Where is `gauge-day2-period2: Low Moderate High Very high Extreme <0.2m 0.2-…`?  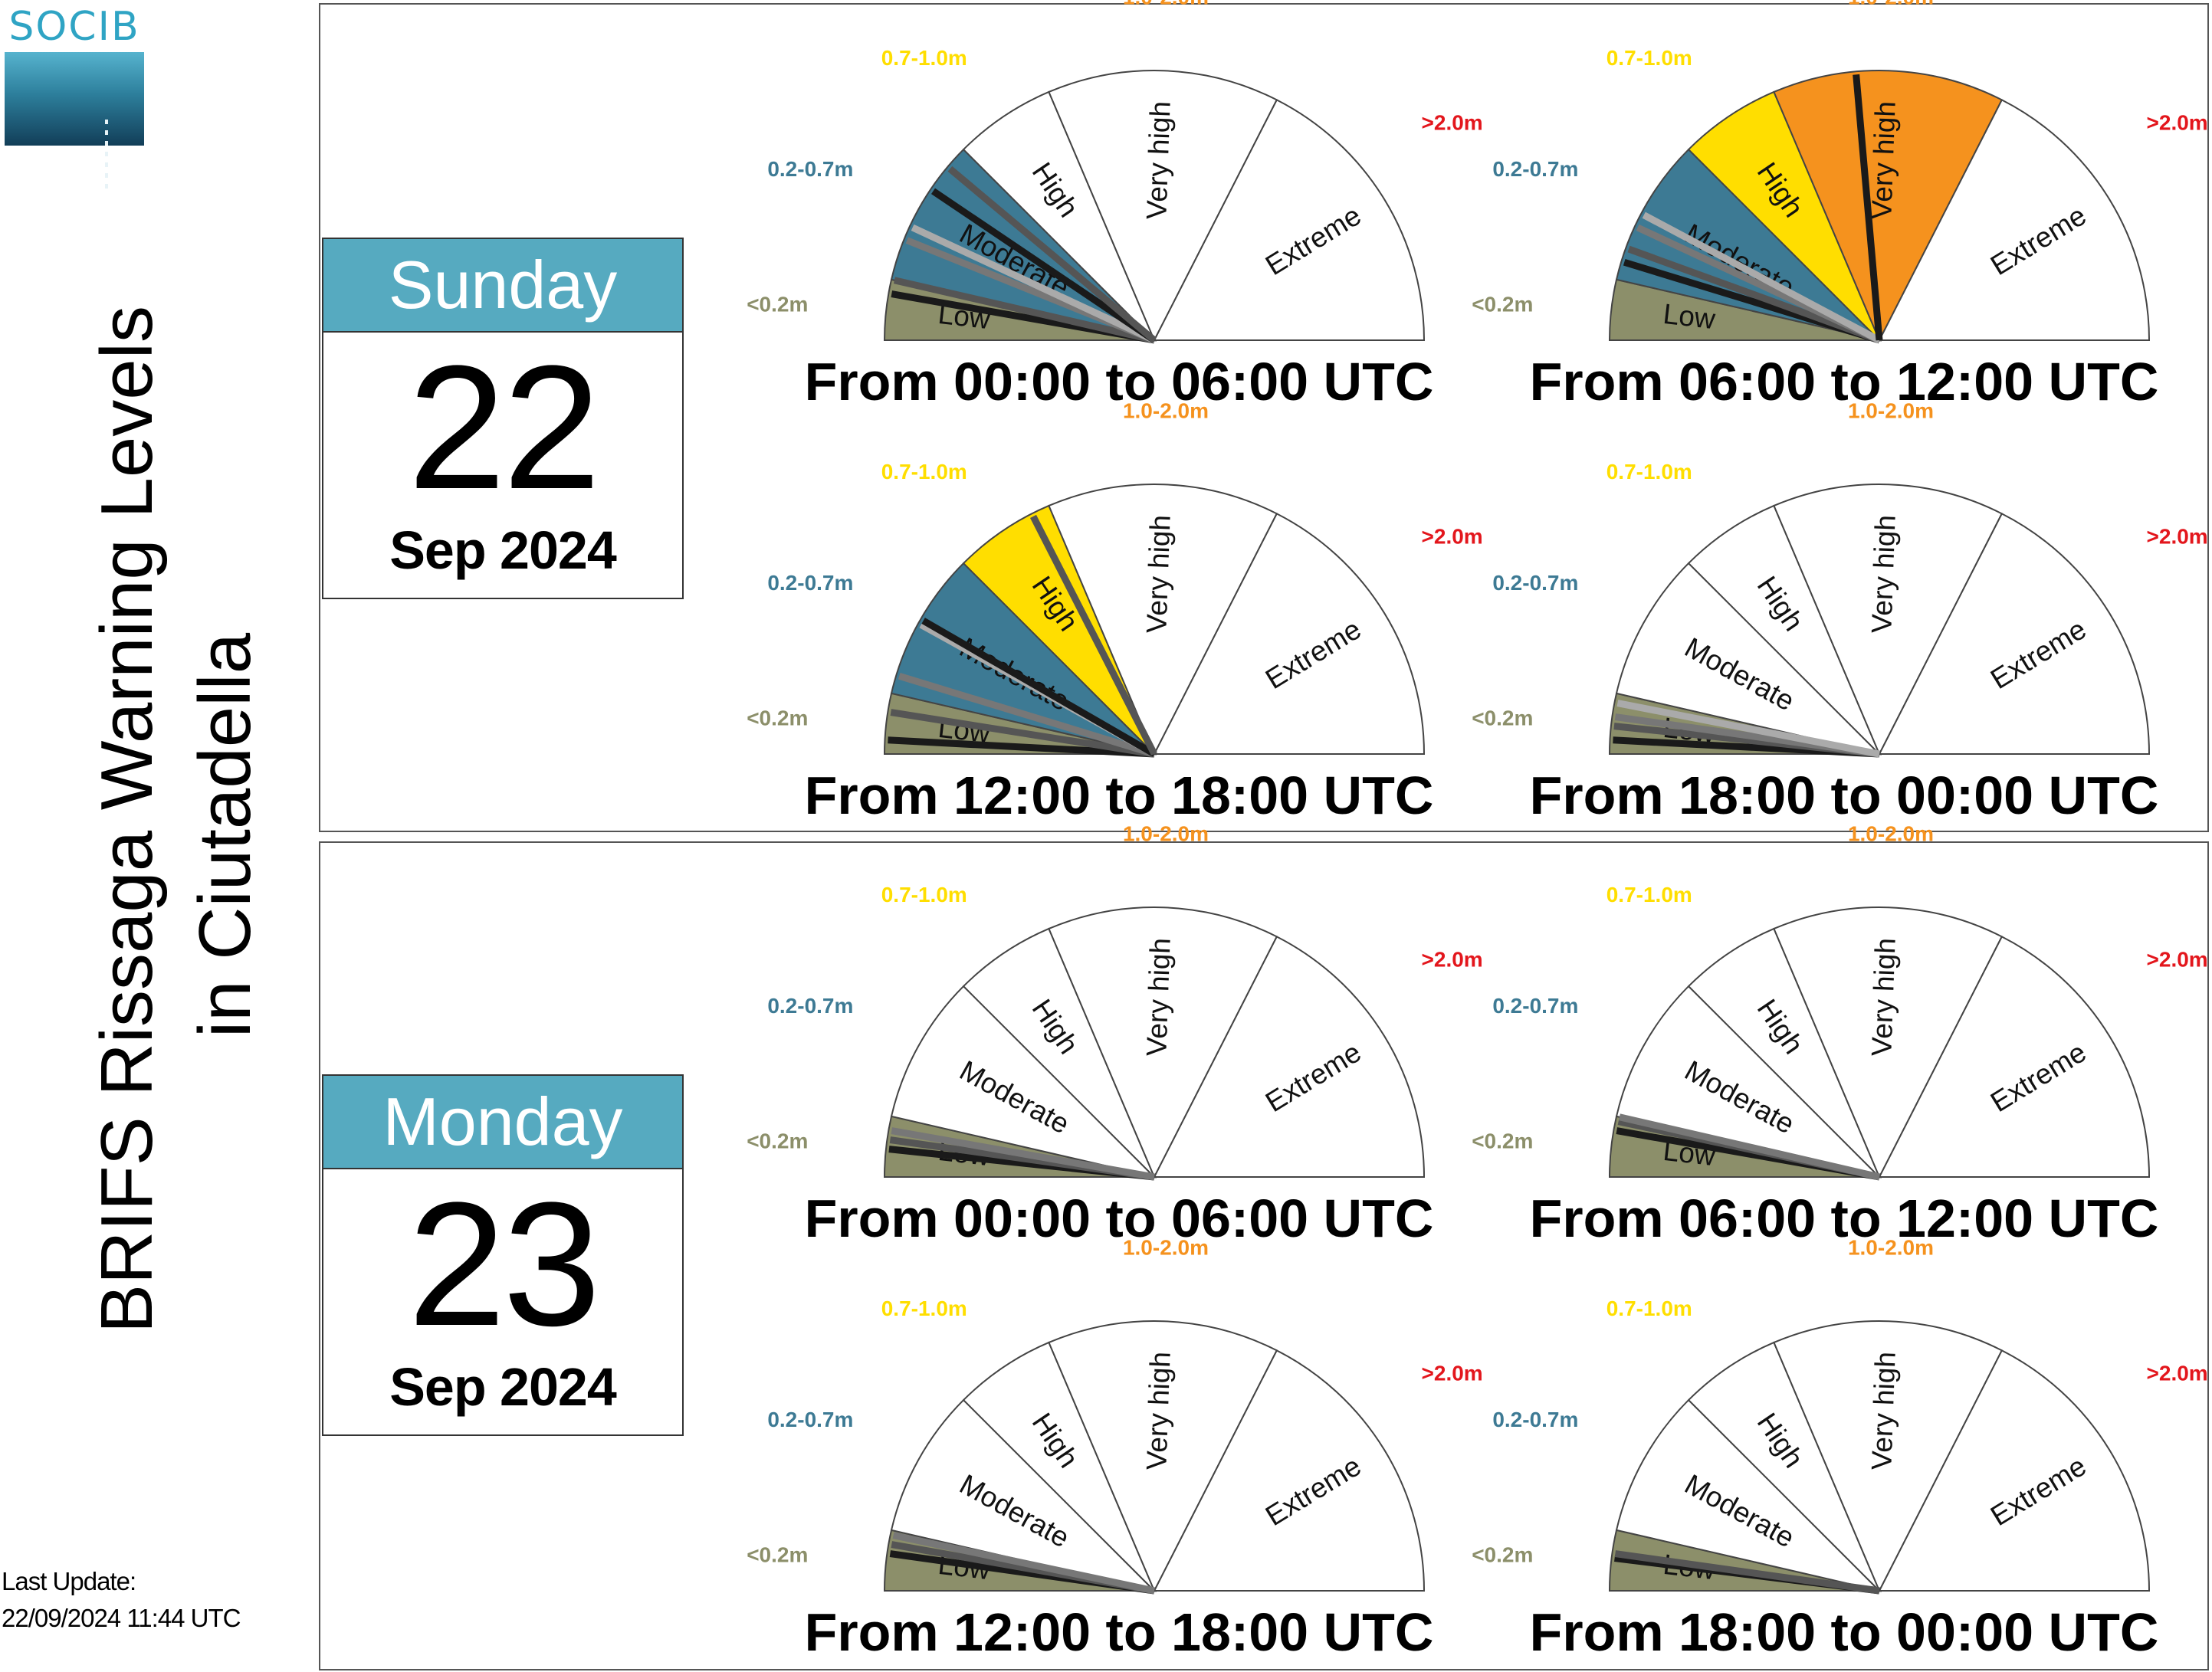
gauge-day2-period2: Low Moderate High Very high Extreme <0.2m 0.2-… is located at coordinates (1840, 1039).